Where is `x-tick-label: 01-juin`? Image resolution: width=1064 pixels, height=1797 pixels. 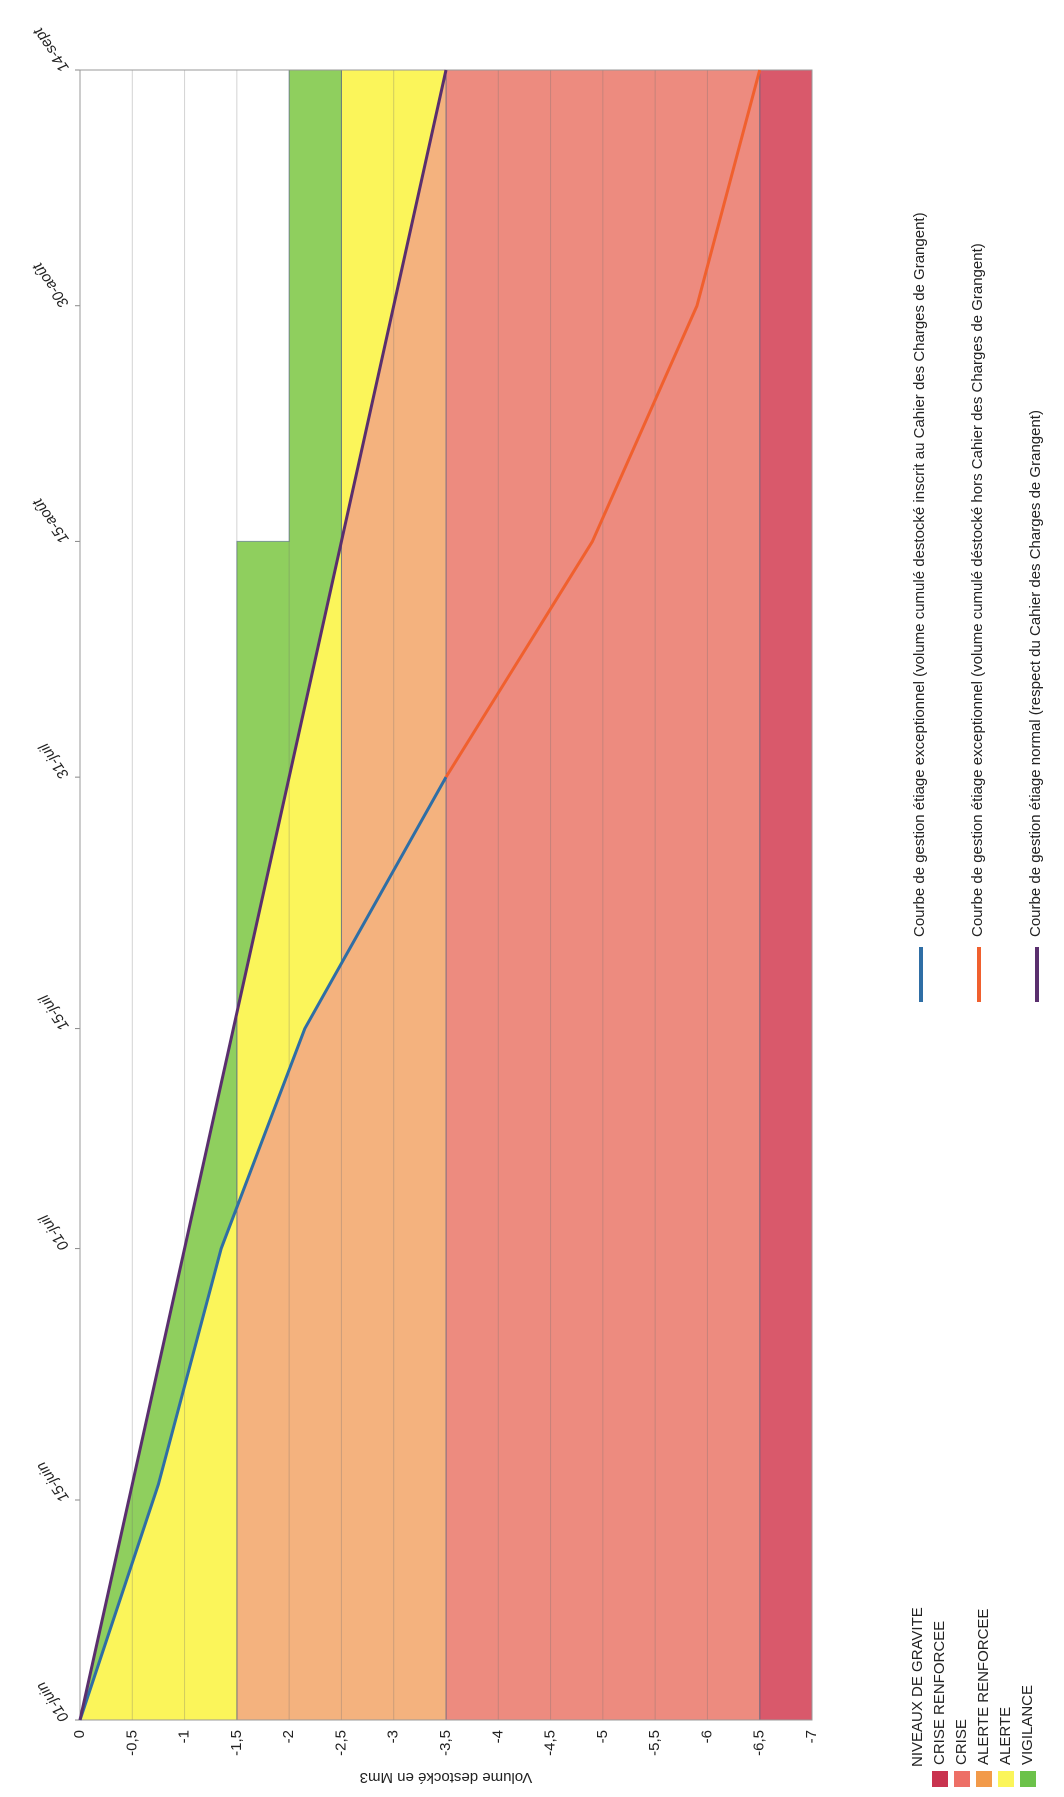 x-tick-label: 01-juin is located at coordinates (53, 1702).